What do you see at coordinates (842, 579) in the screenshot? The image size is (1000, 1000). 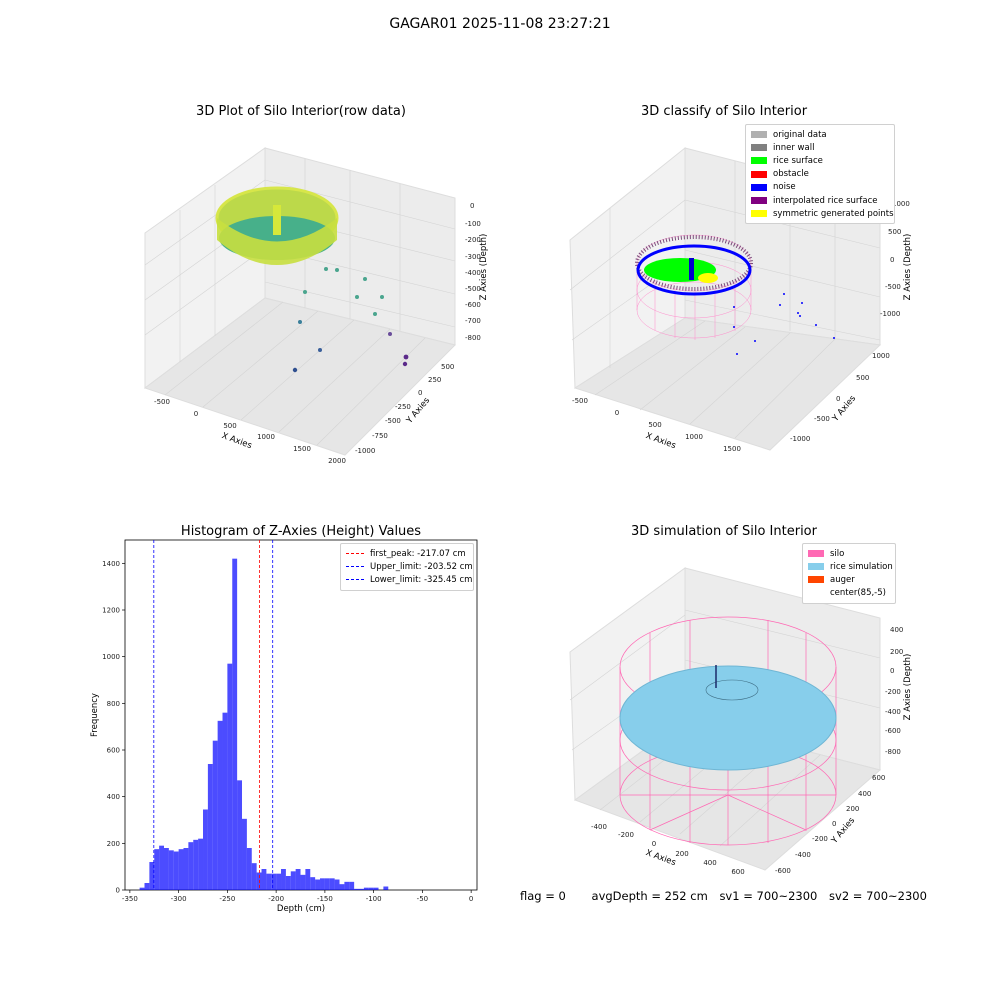 I see `legend-label: auger` at bounding box center [842, 579].